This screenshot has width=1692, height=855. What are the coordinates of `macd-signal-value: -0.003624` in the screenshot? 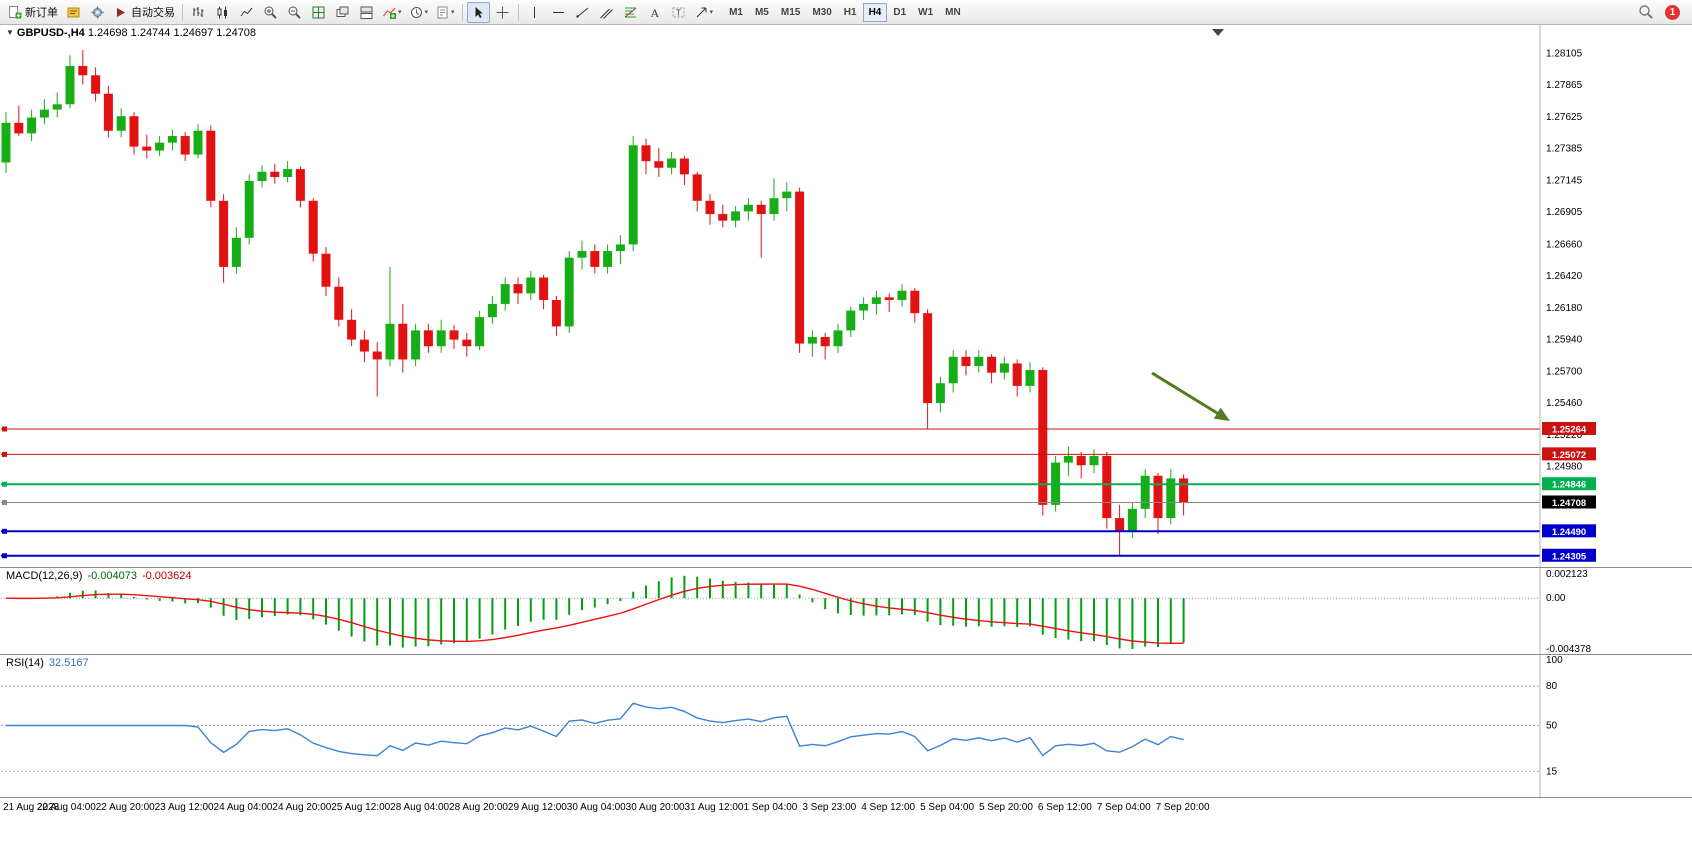 It's located at (166, 576).